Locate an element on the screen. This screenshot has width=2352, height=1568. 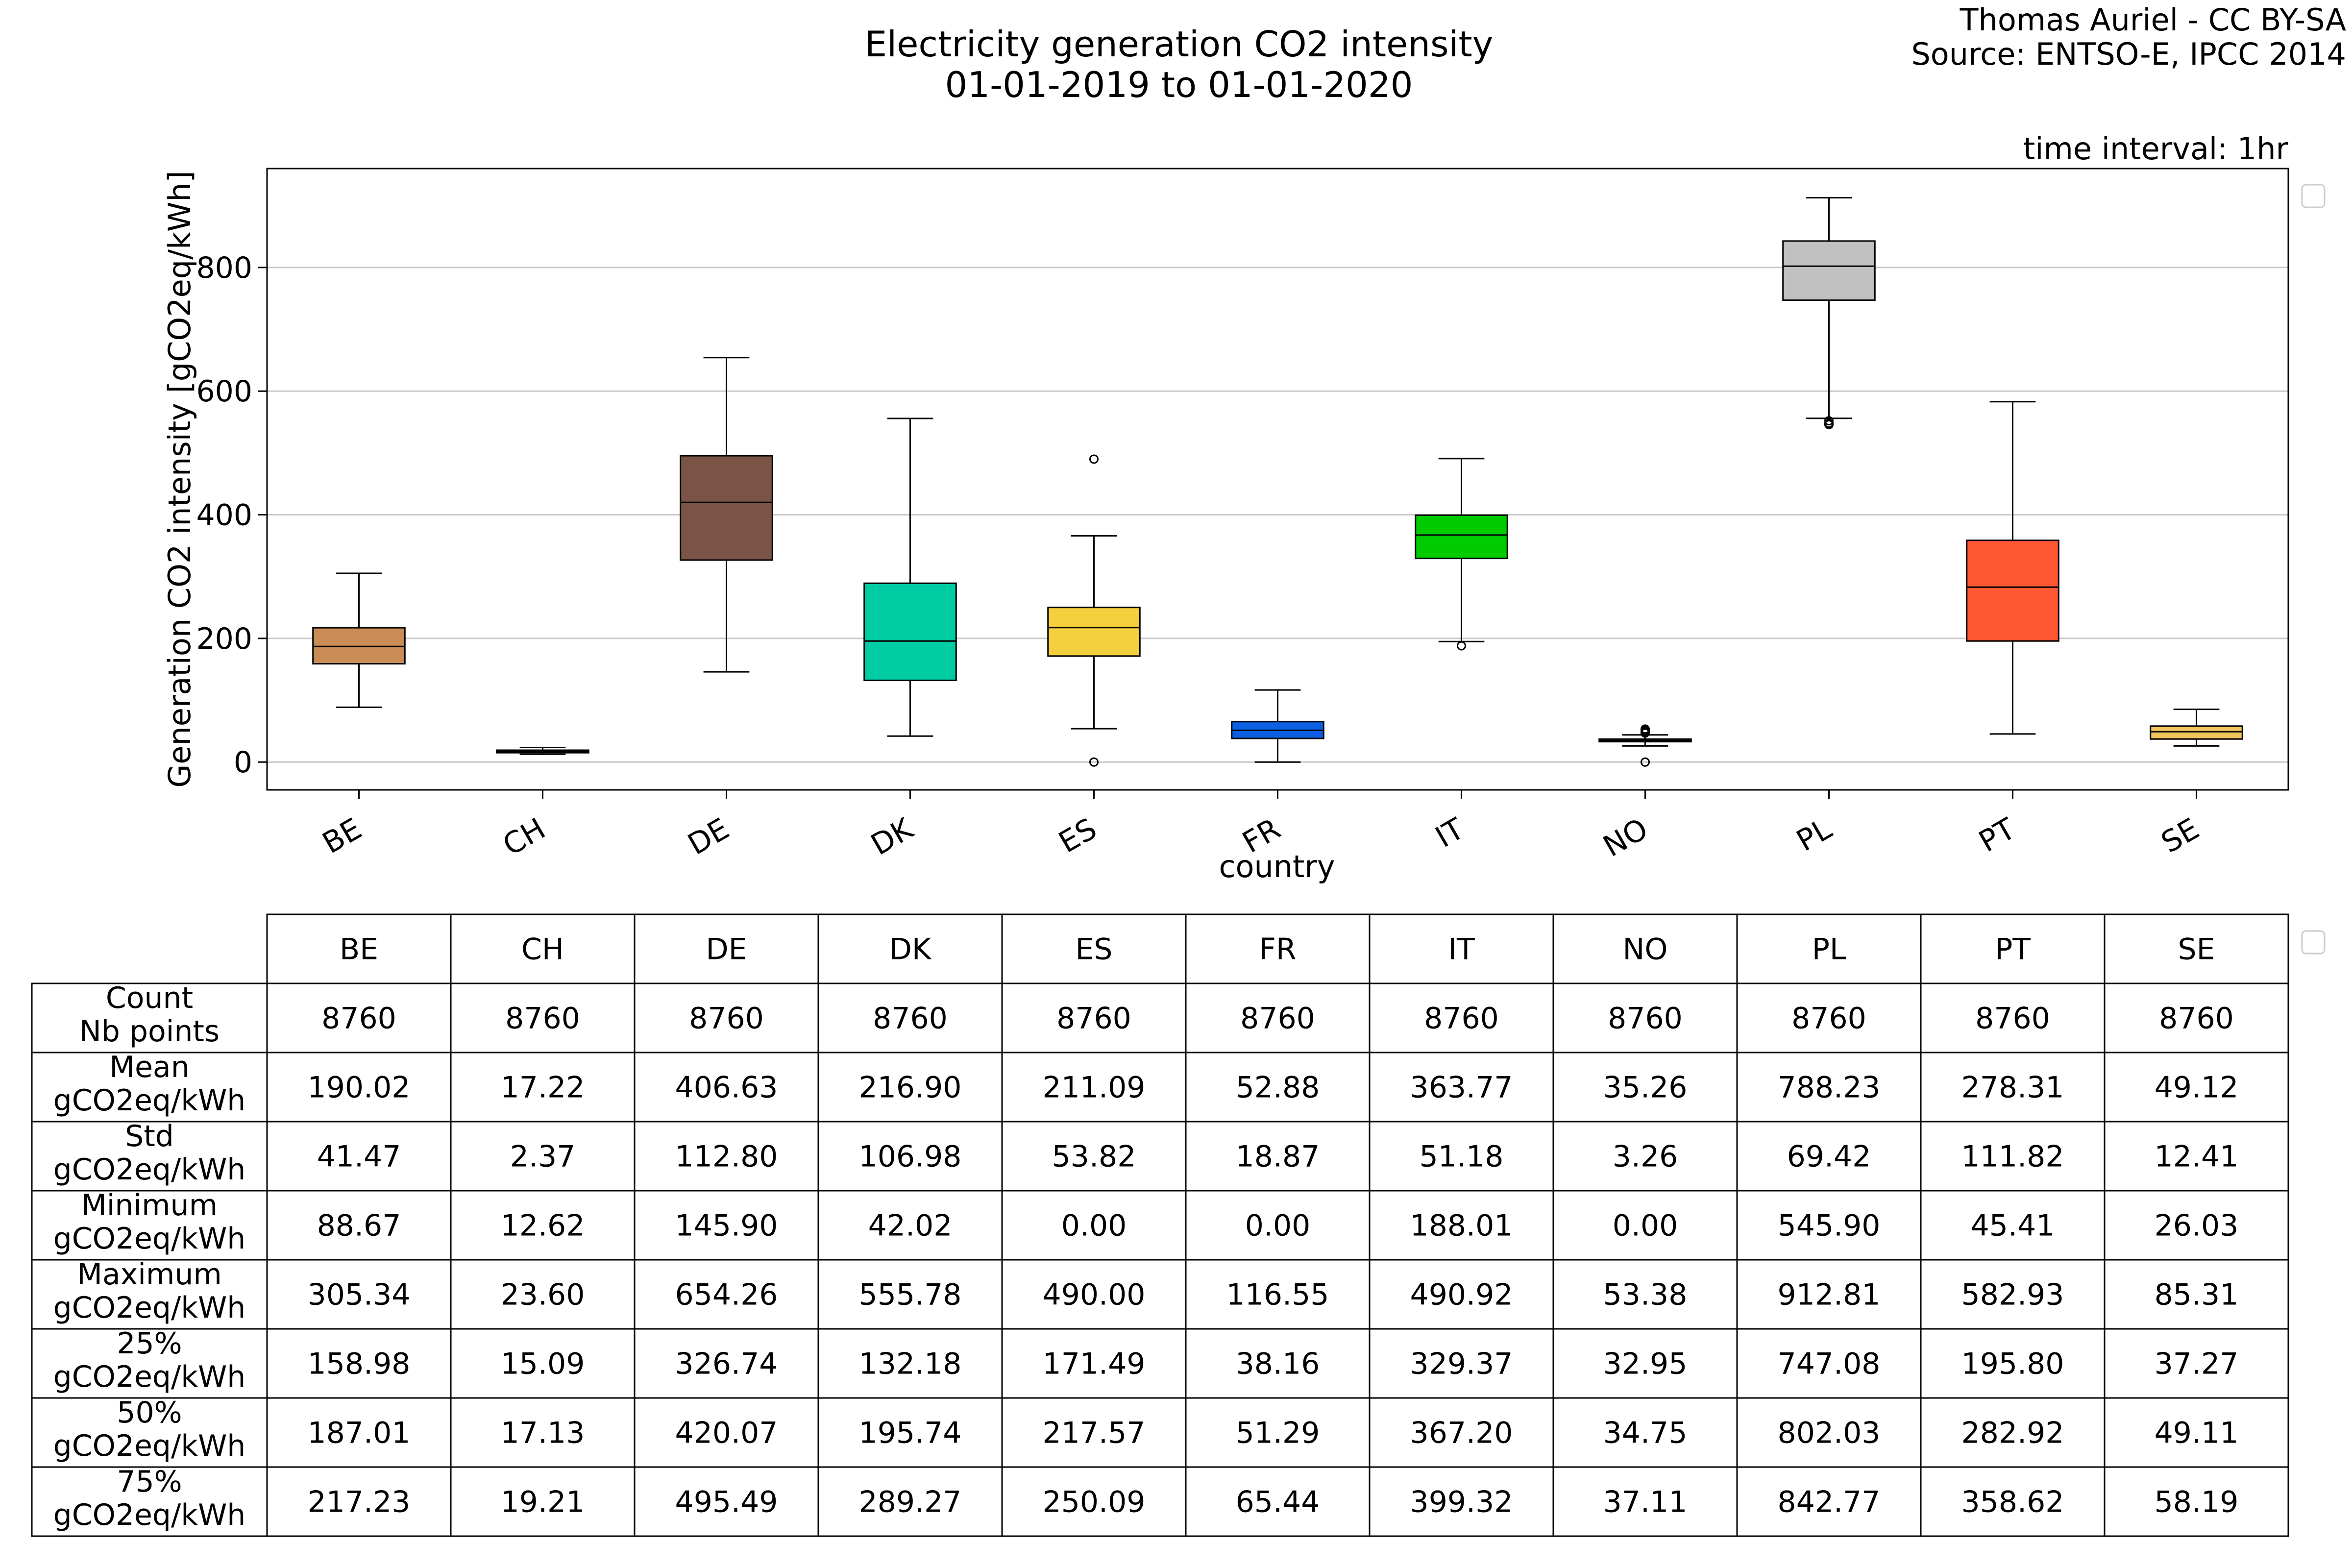
table-cell: 38.16 is located at coordinates (1278, 1364).